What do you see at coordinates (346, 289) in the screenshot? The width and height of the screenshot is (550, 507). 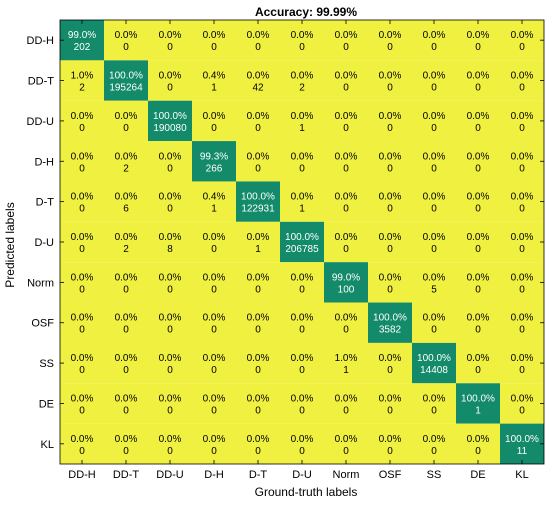 I see `cell-count-label: 100` at bounding box center [346, 289].